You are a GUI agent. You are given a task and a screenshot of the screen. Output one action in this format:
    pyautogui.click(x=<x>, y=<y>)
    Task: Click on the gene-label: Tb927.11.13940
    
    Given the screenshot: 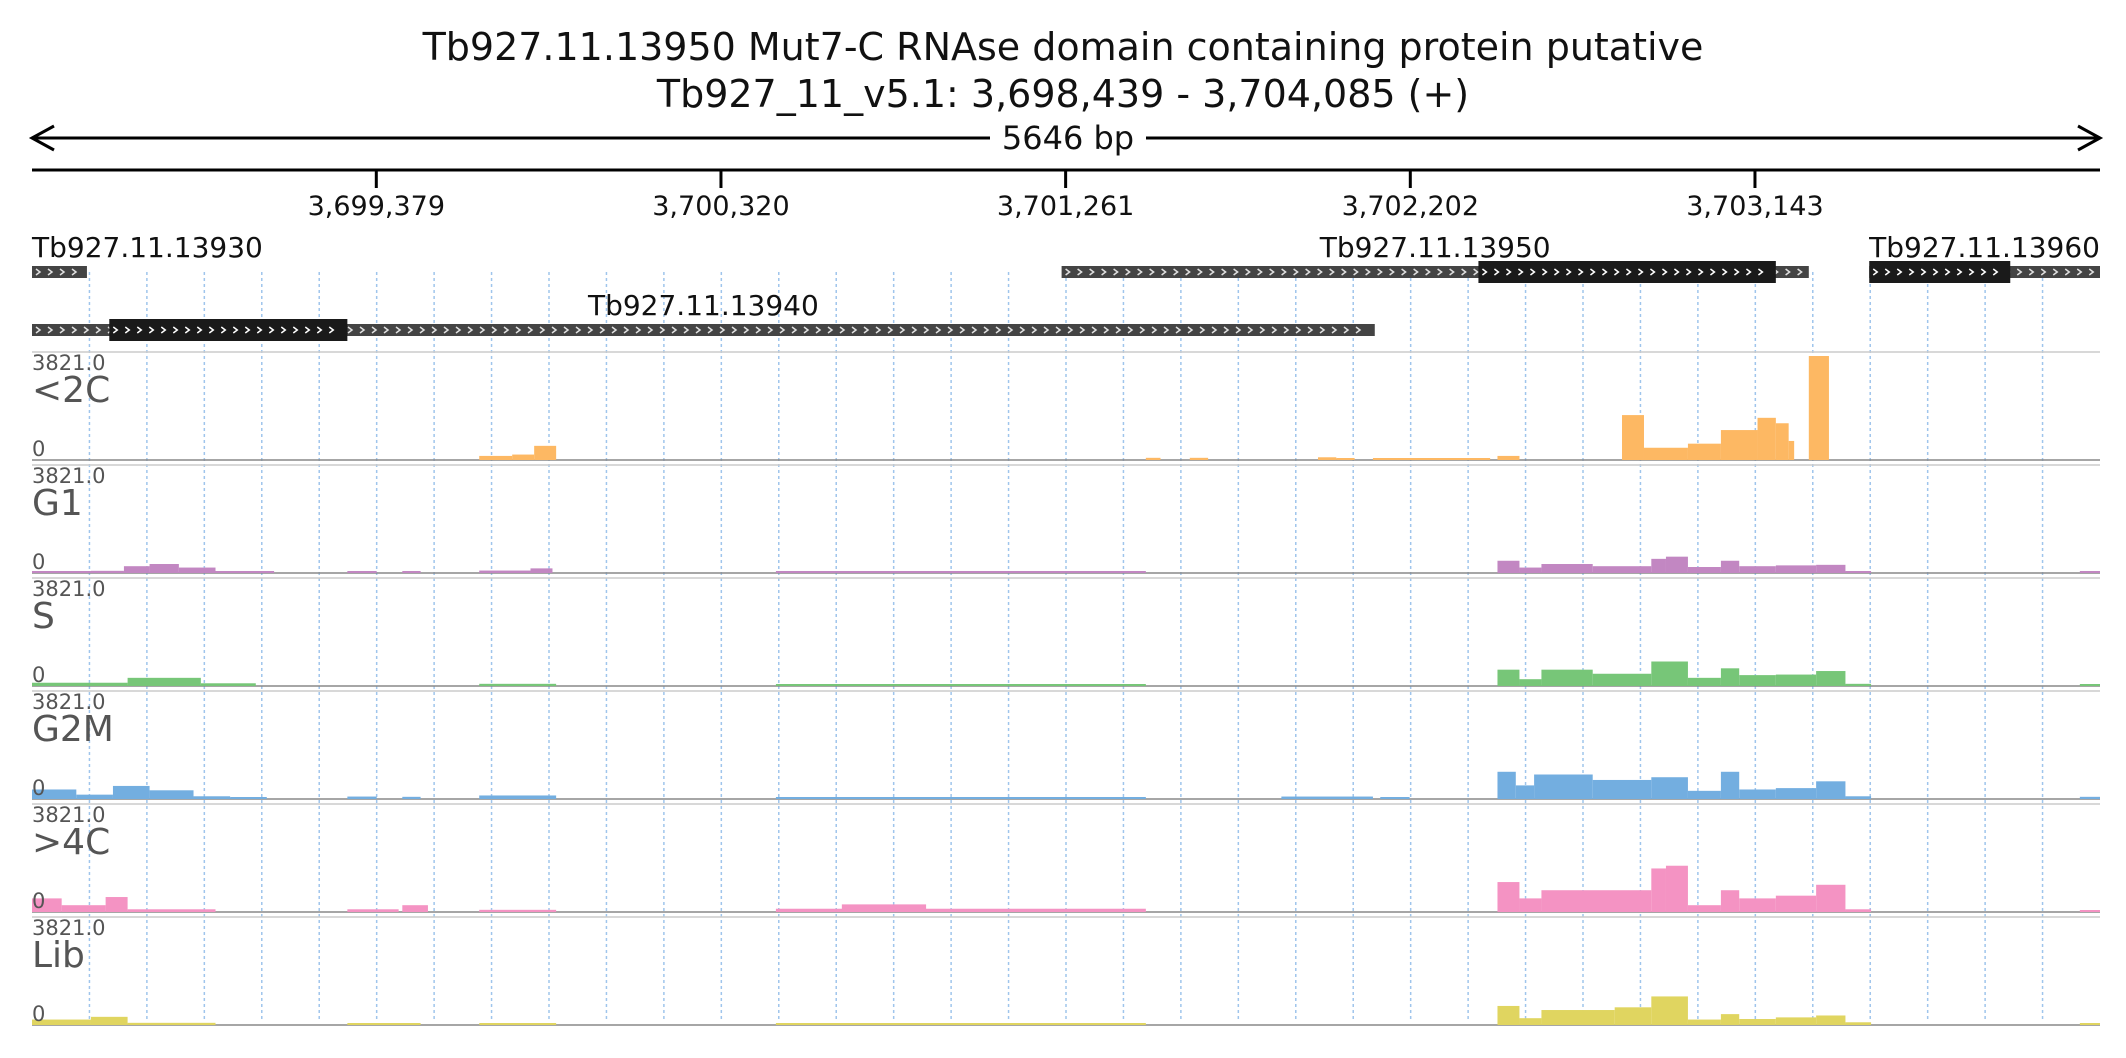 What is the action you would take?
    pyautogui.click(x=703, y=305)
    